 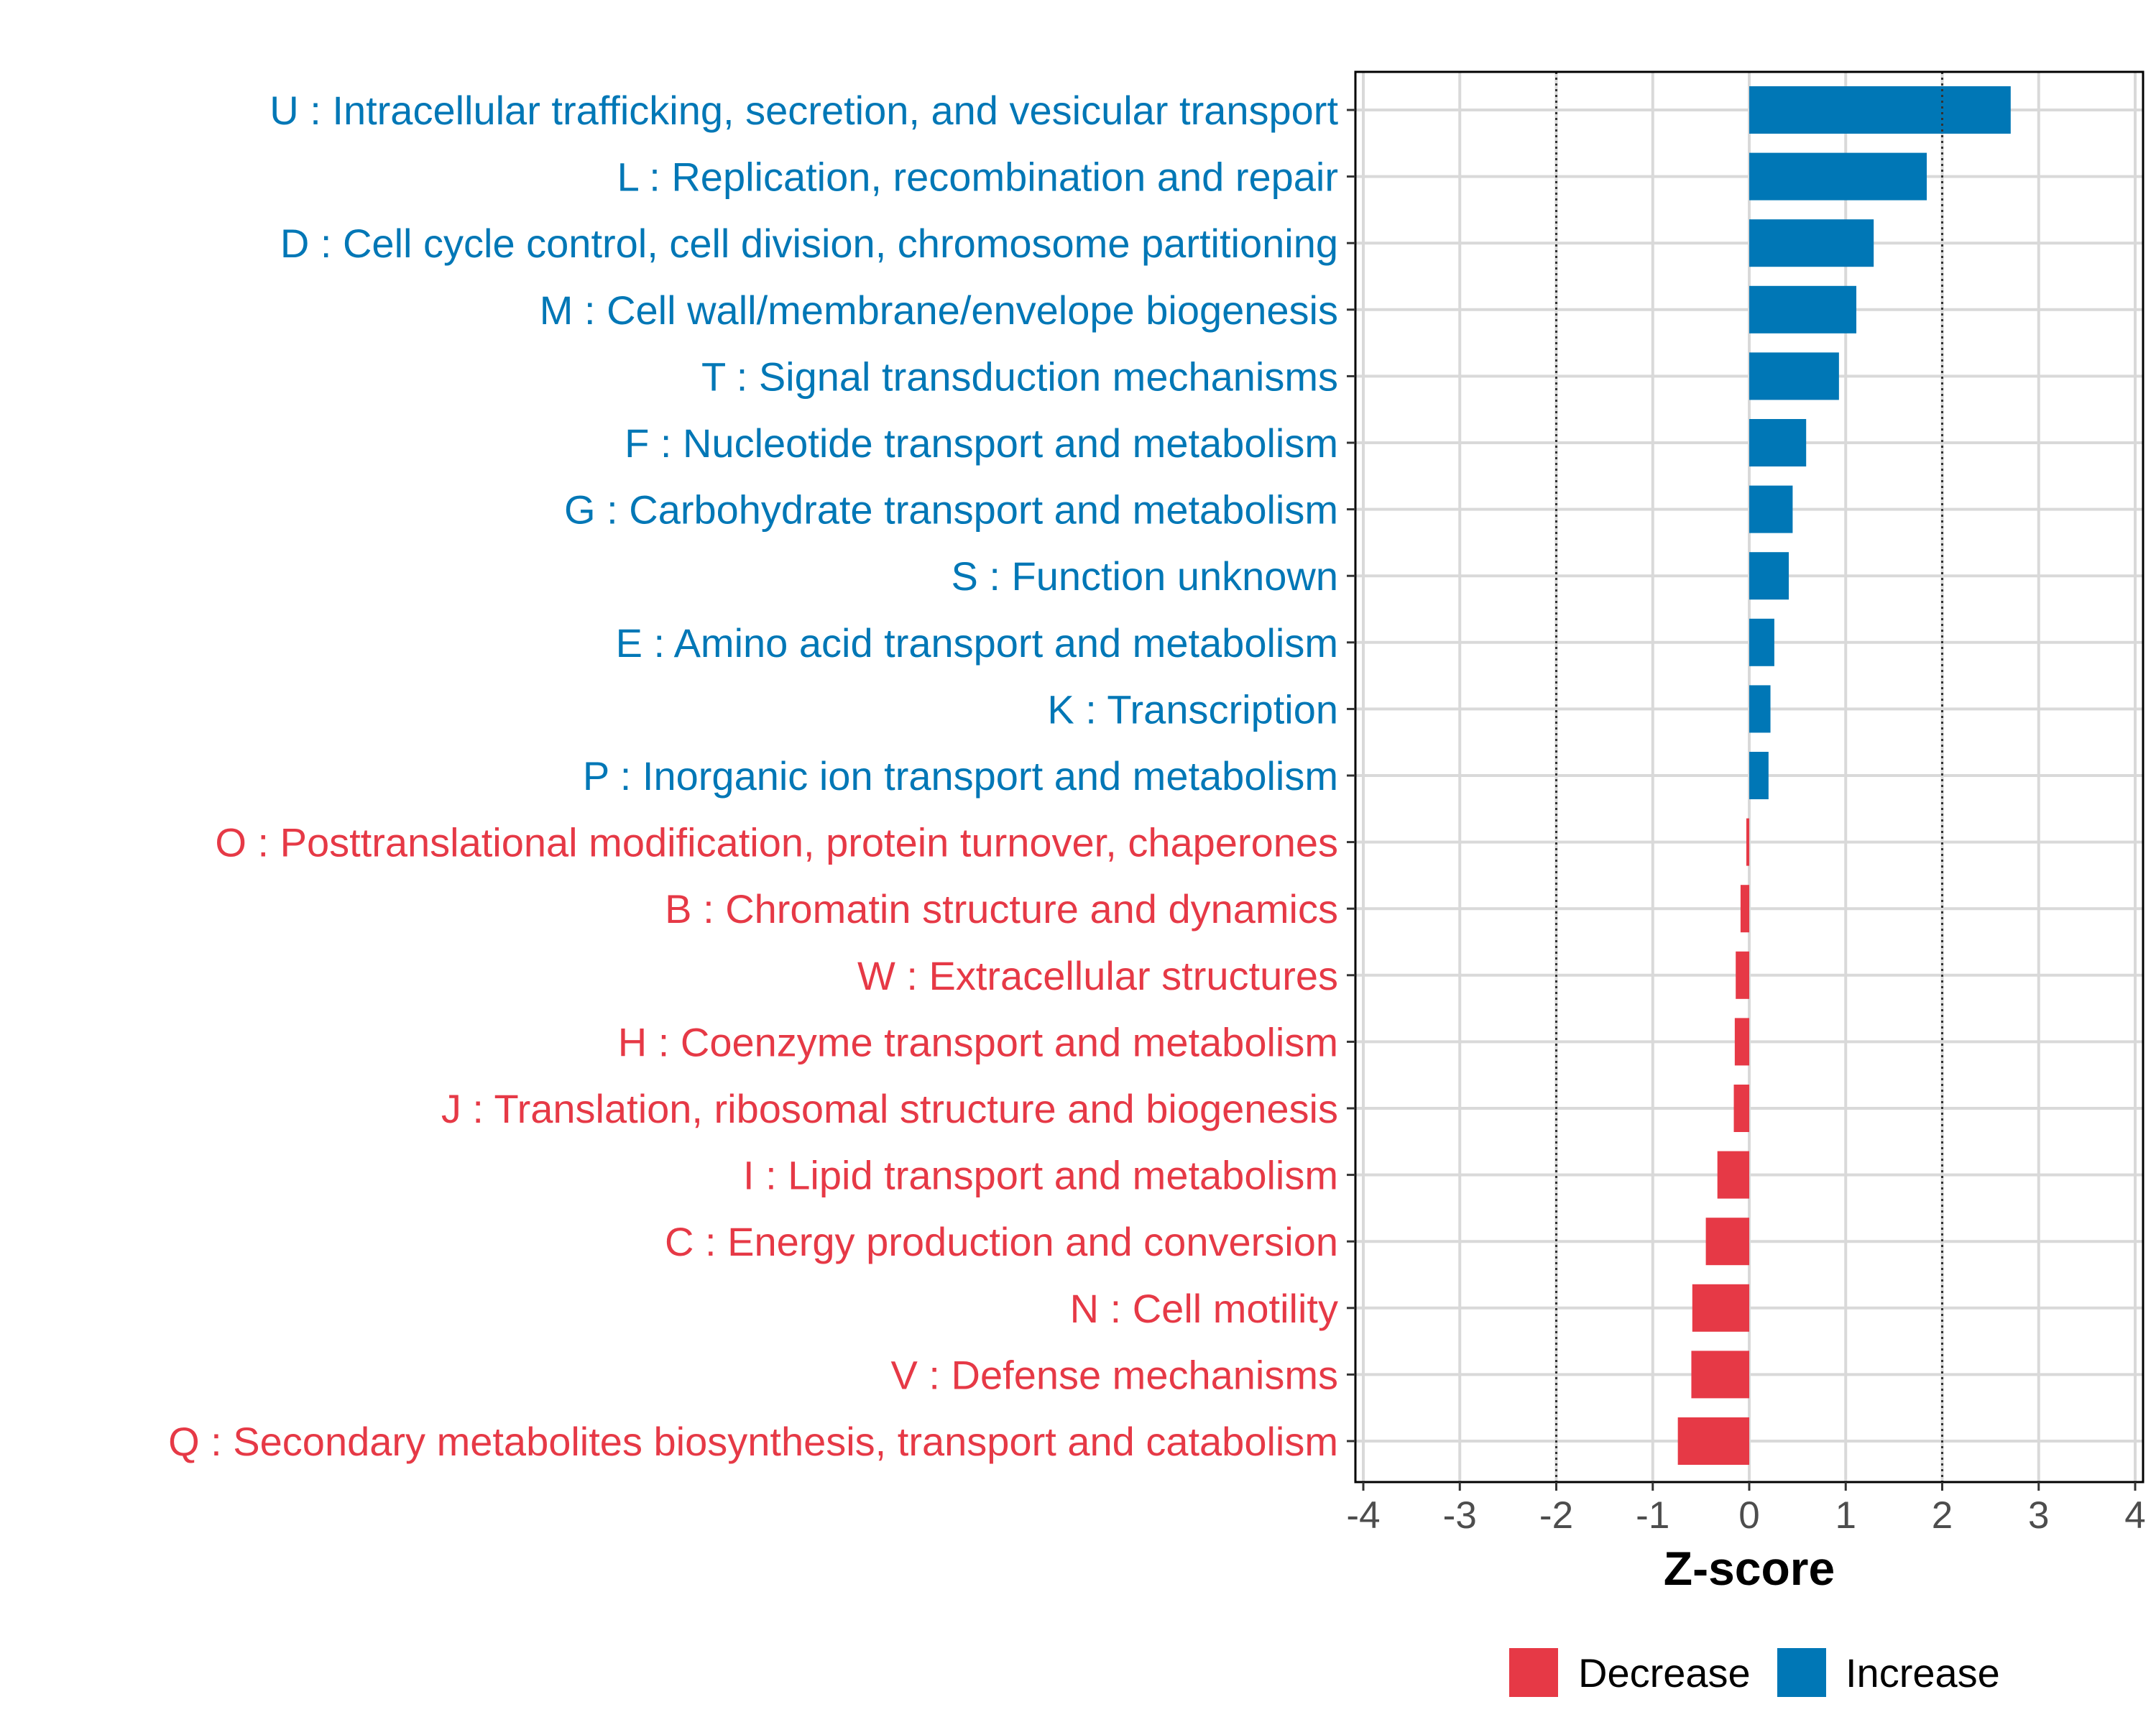 I want to click on category-label: V : Defense mechanisms, so click(x=1114, y=1374).